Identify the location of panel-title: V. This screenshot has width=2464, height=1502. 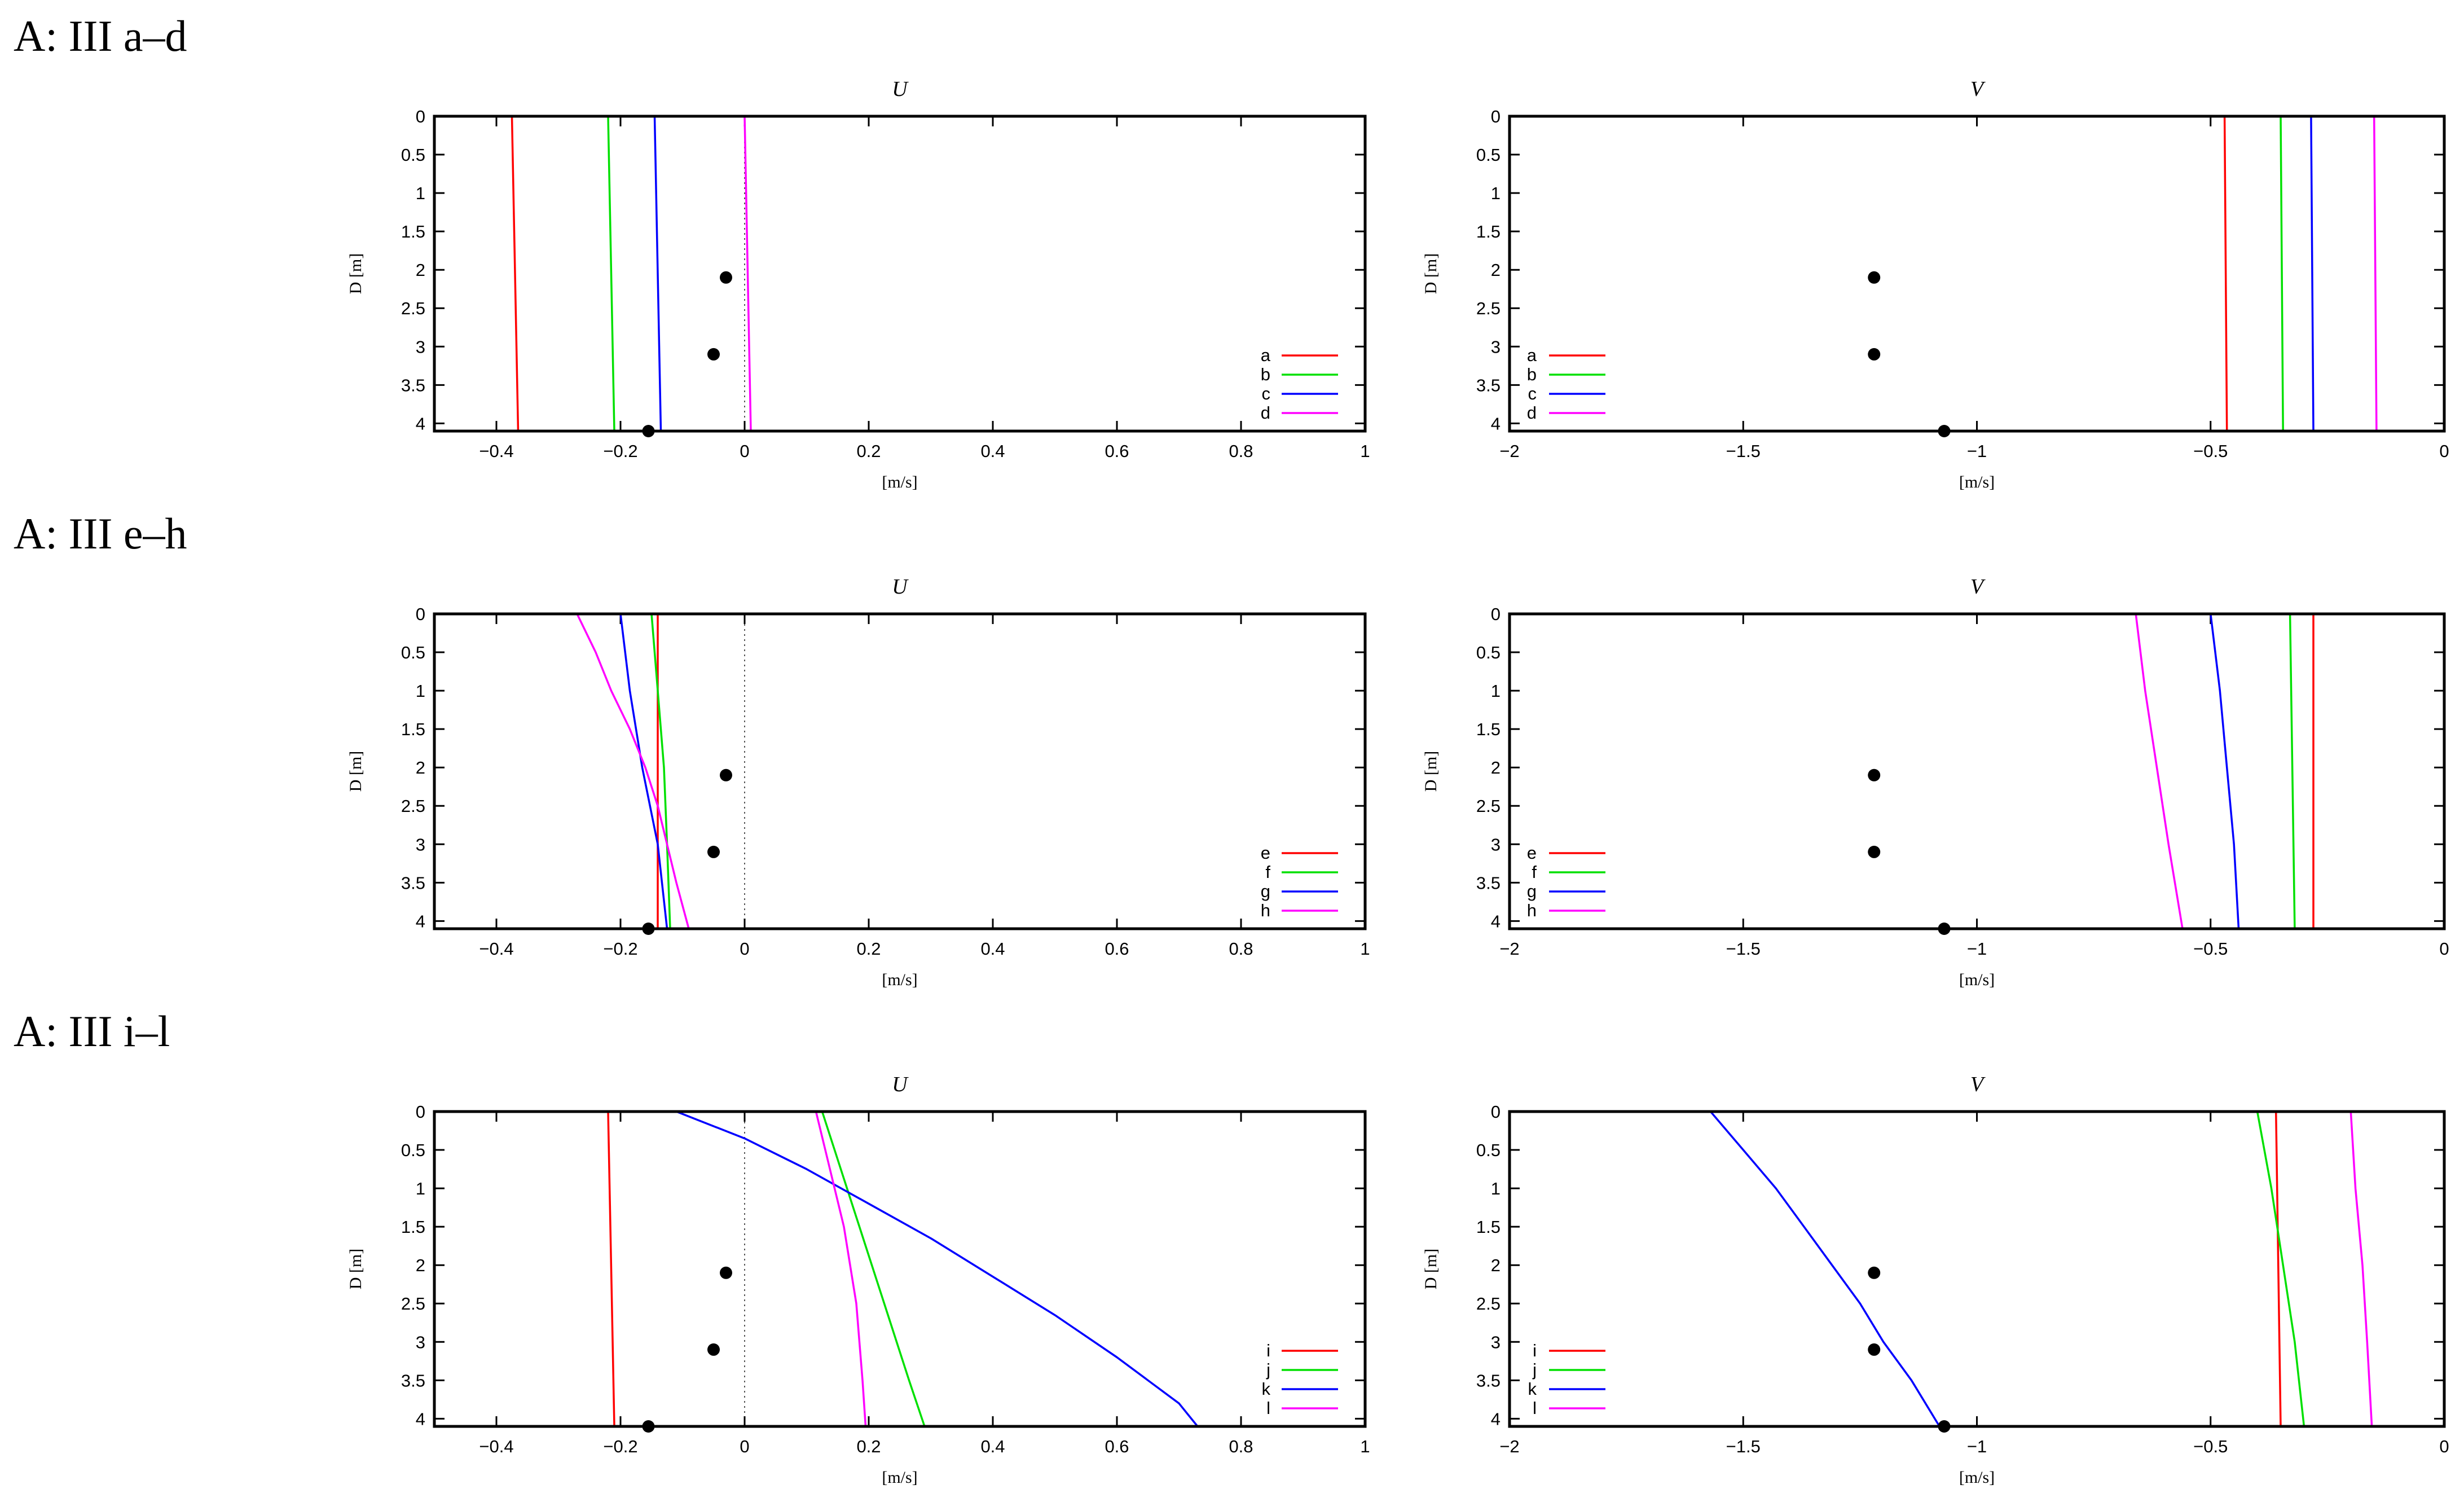
(1978, 1084).